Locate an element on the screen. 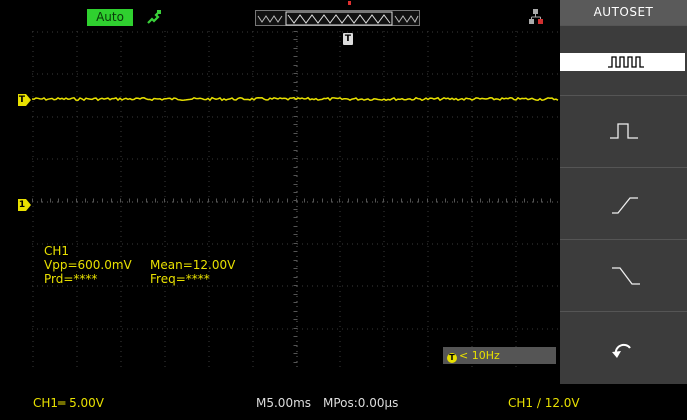  trigger-level-label: T is located at coordinates (22, 100).